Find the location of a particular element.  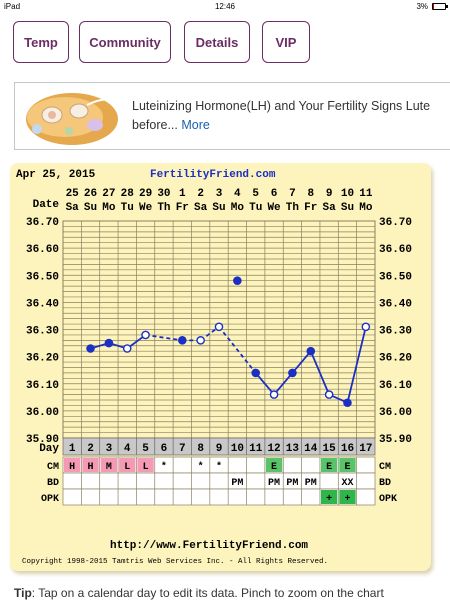

chart-site-name: FertilityFriend.com is located at coordinates (213, 175).